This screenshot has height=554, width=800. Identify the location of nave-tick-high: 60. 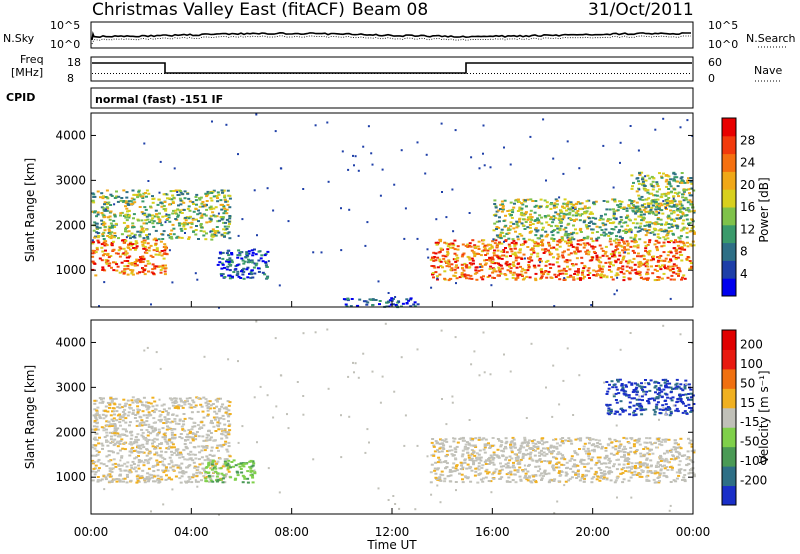
(715, 62).